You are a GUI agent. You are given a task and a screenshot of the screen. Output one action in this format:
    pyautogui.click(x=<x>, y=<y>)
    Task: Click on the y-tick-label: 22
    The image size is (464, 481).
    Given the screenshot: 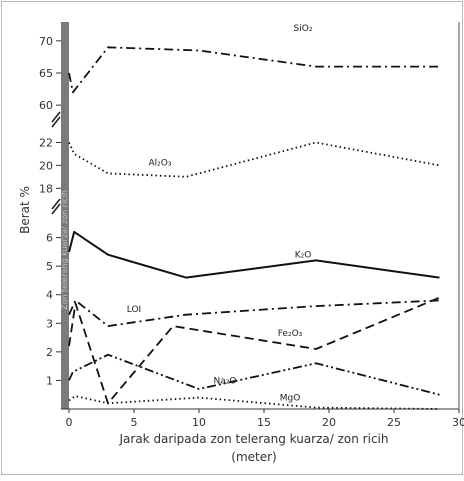 What is the action you would take?
    pyautogui.click(x=46, y=142)
    